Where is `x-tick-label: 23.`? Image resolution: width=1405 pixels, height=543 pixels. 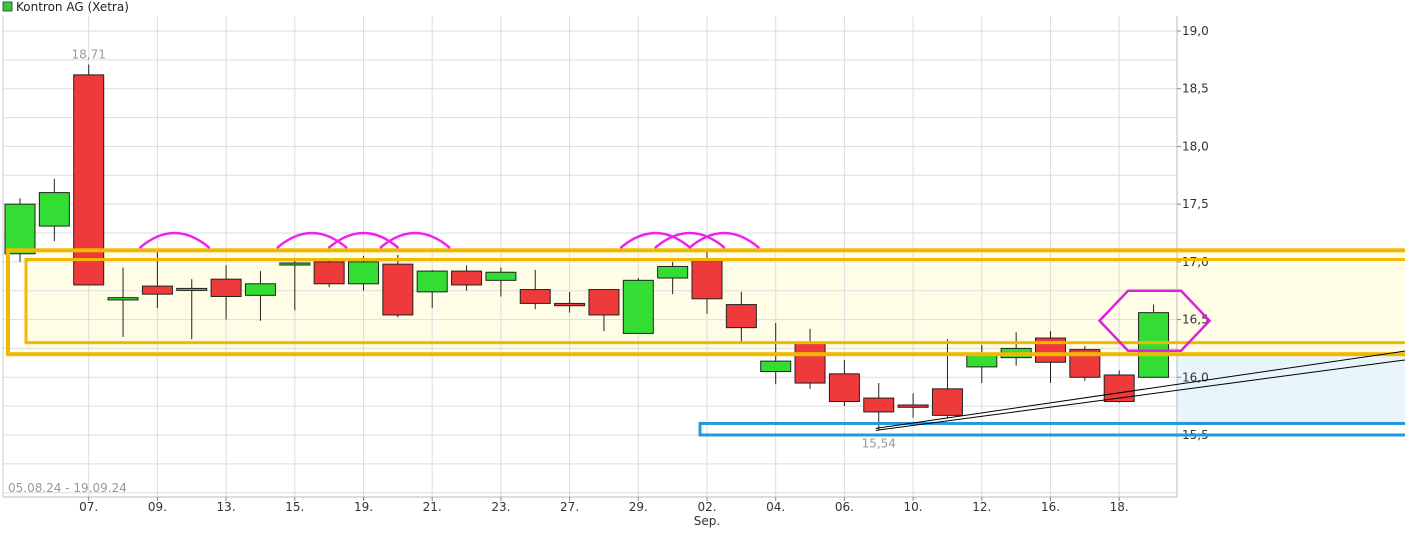
x-tick-label: 23. is located at coordinates (500, 507).